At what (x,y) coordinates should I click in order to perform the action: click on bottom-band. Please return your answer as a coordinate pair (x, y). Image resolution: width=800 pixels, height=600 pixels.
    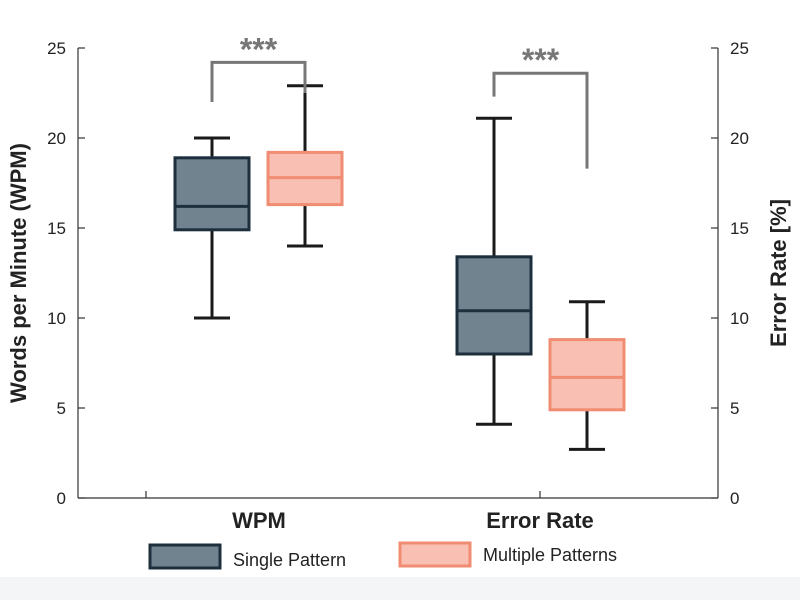
    Looking at the image, I should click on (400, 588).